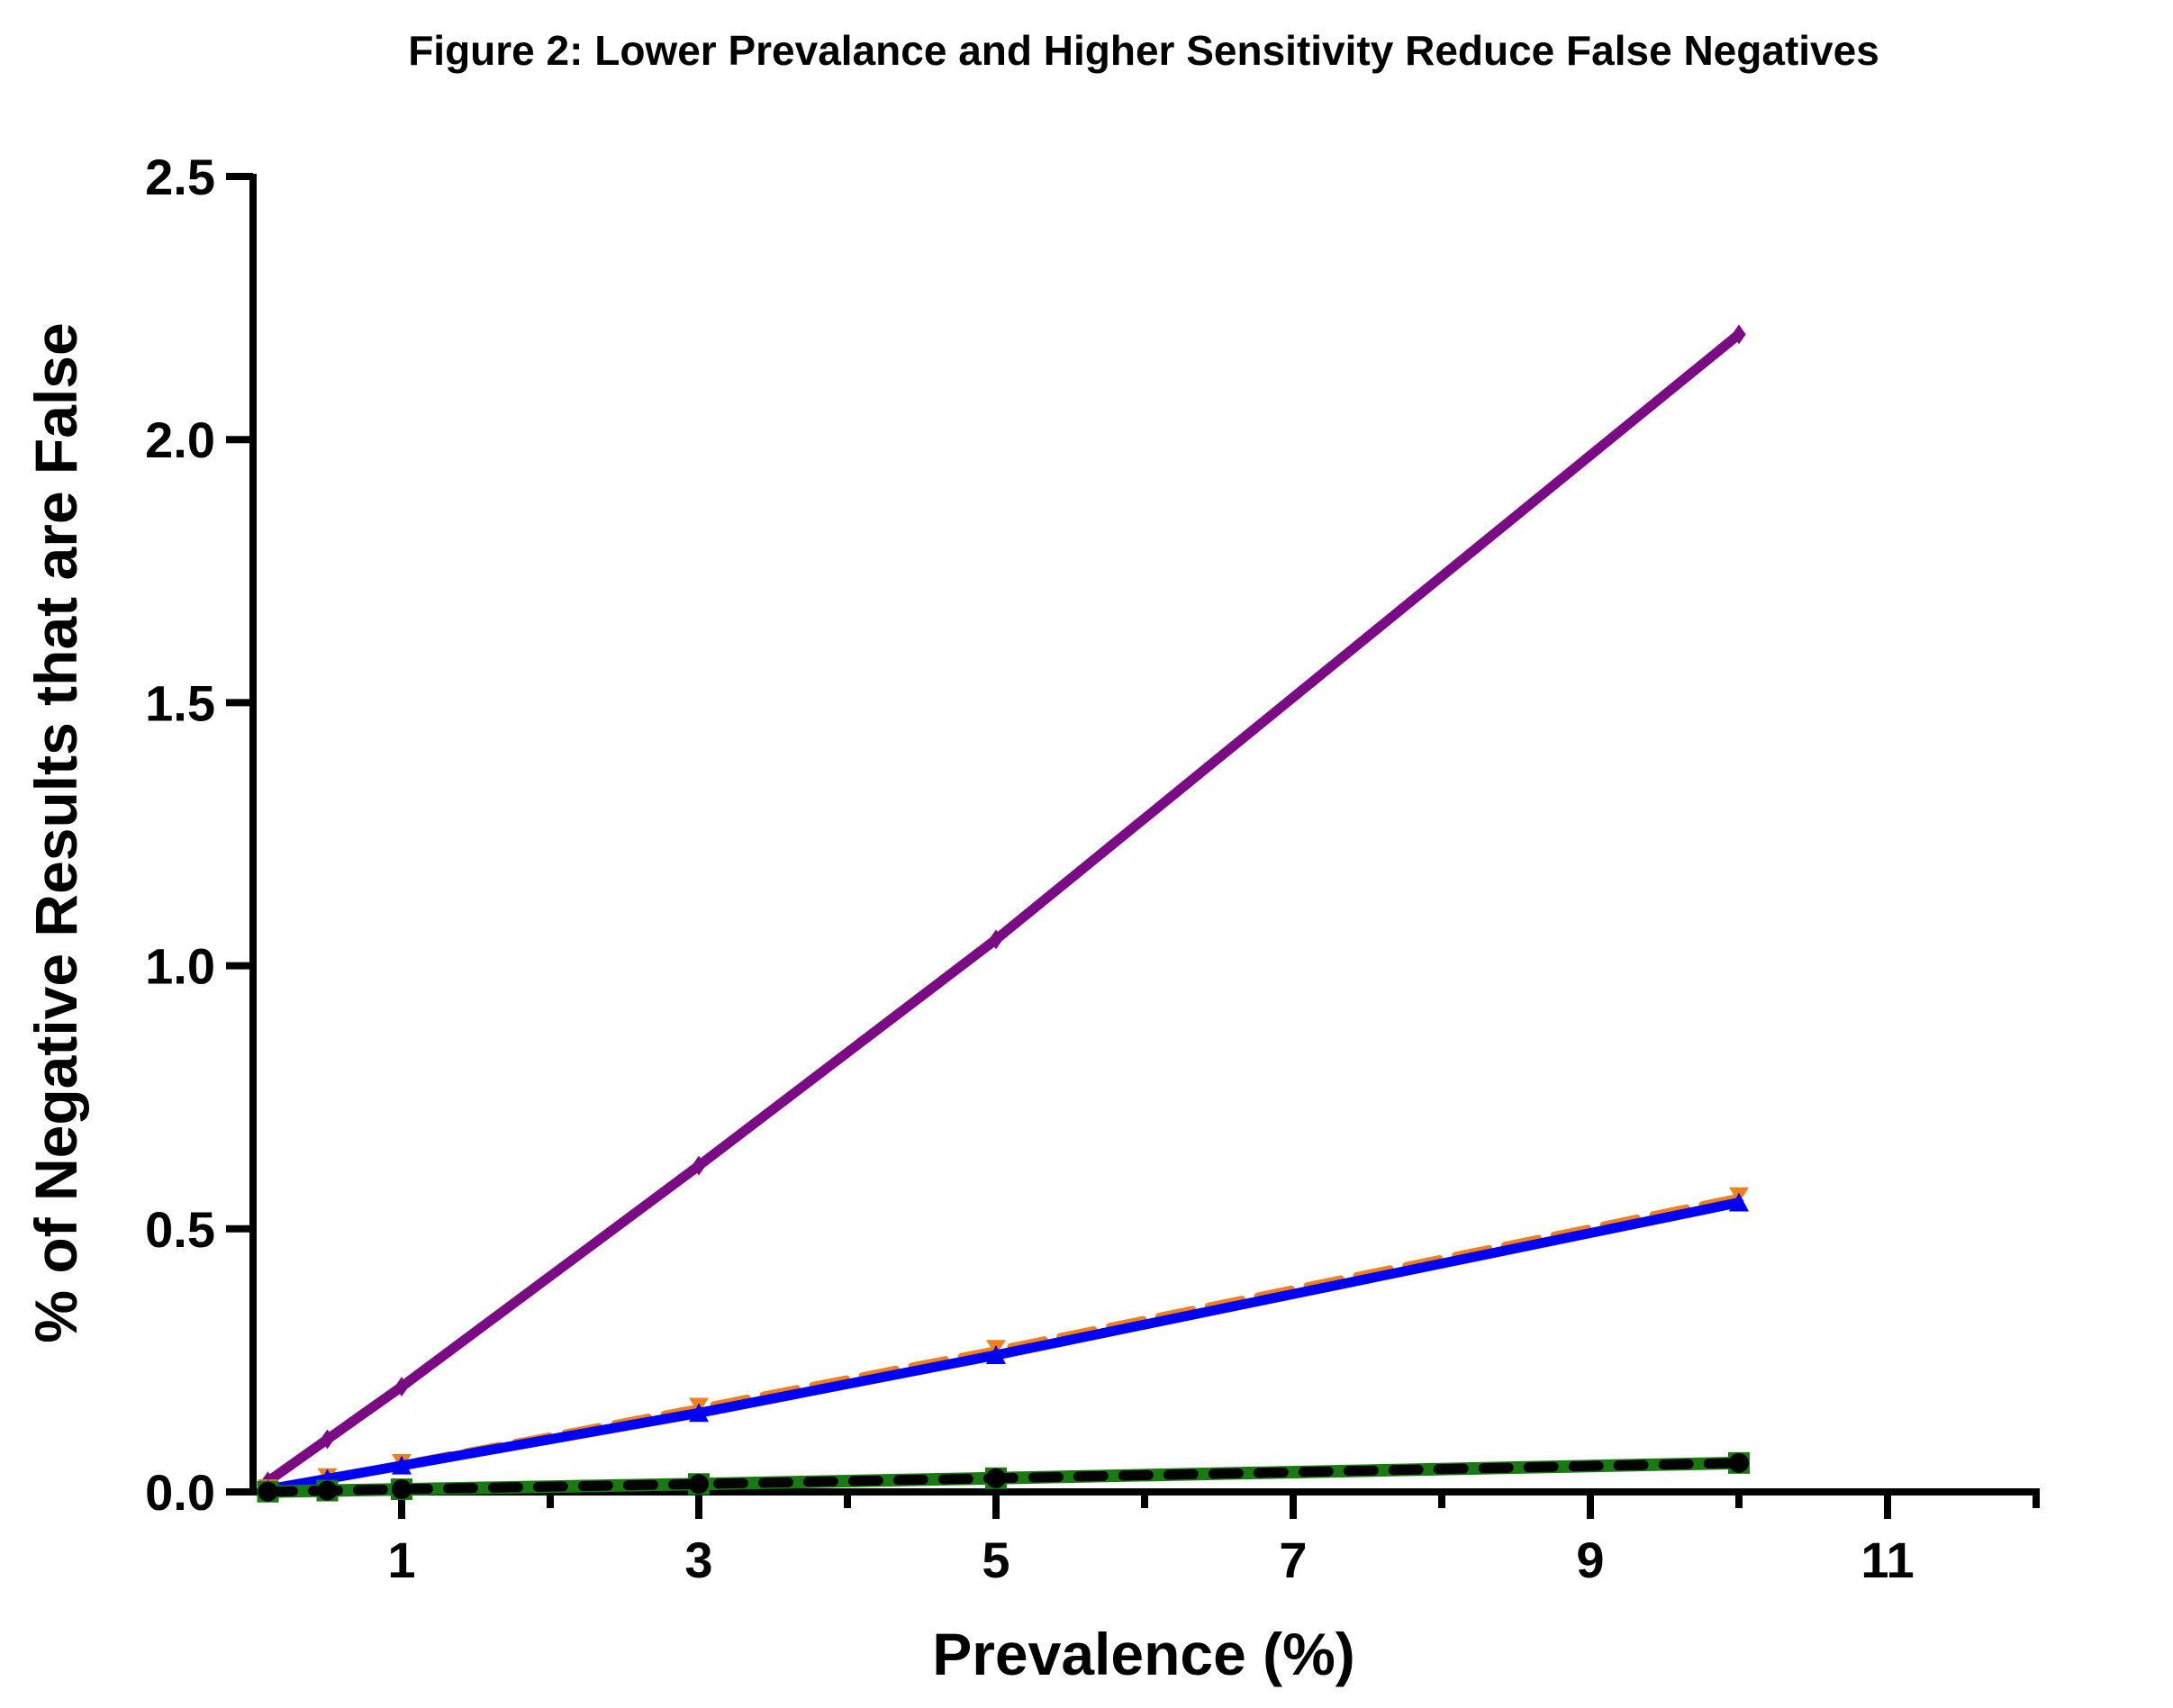 The image size is (2173, 1708). I want to click on y-tick-label: 1.0, so click(180, 966).